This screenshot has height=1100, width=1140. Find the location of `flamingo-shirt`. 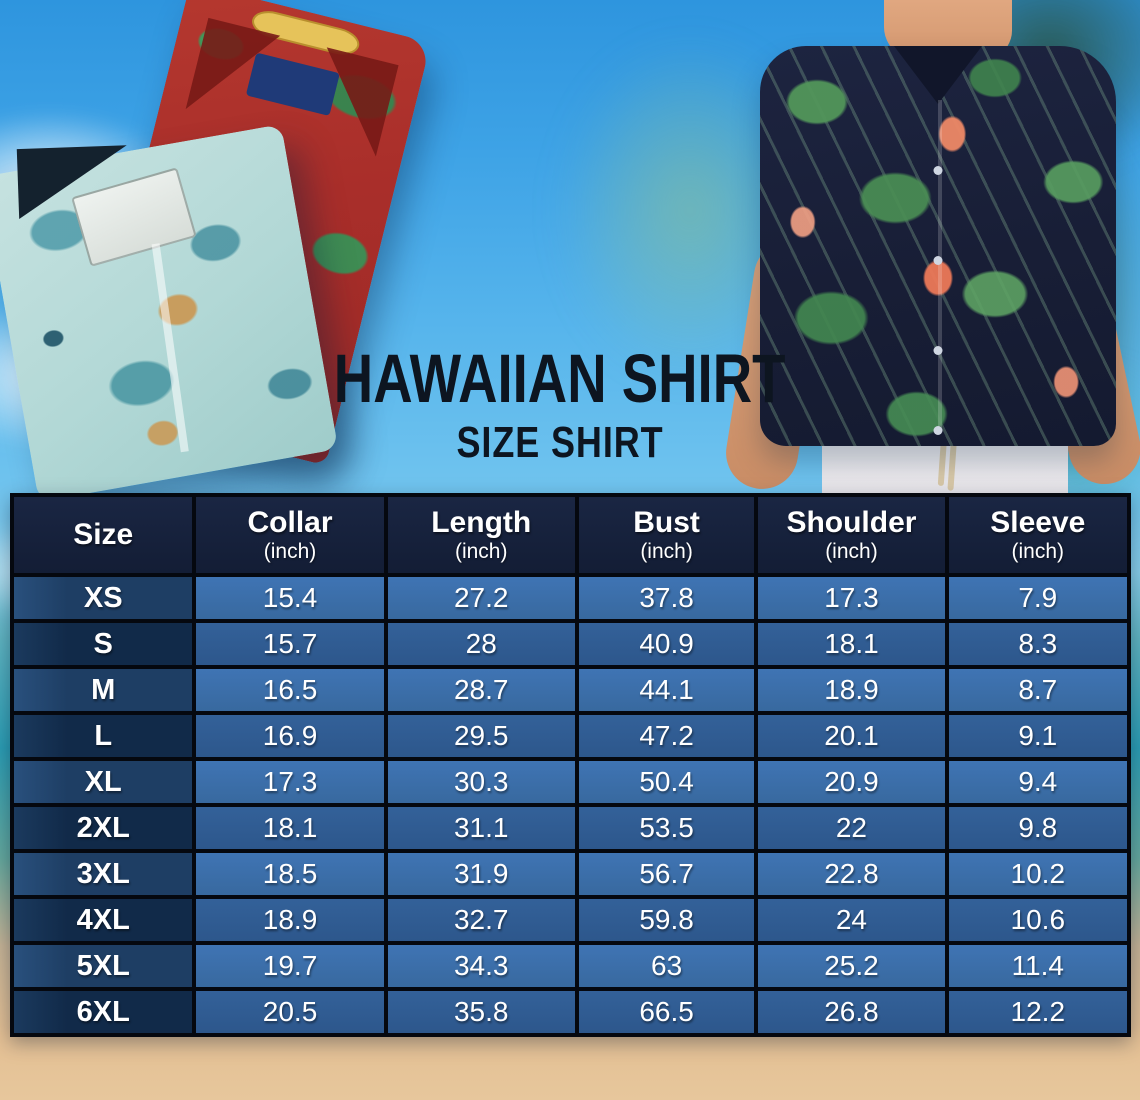

flamingo-shirt is located at coordinates (938, 246).